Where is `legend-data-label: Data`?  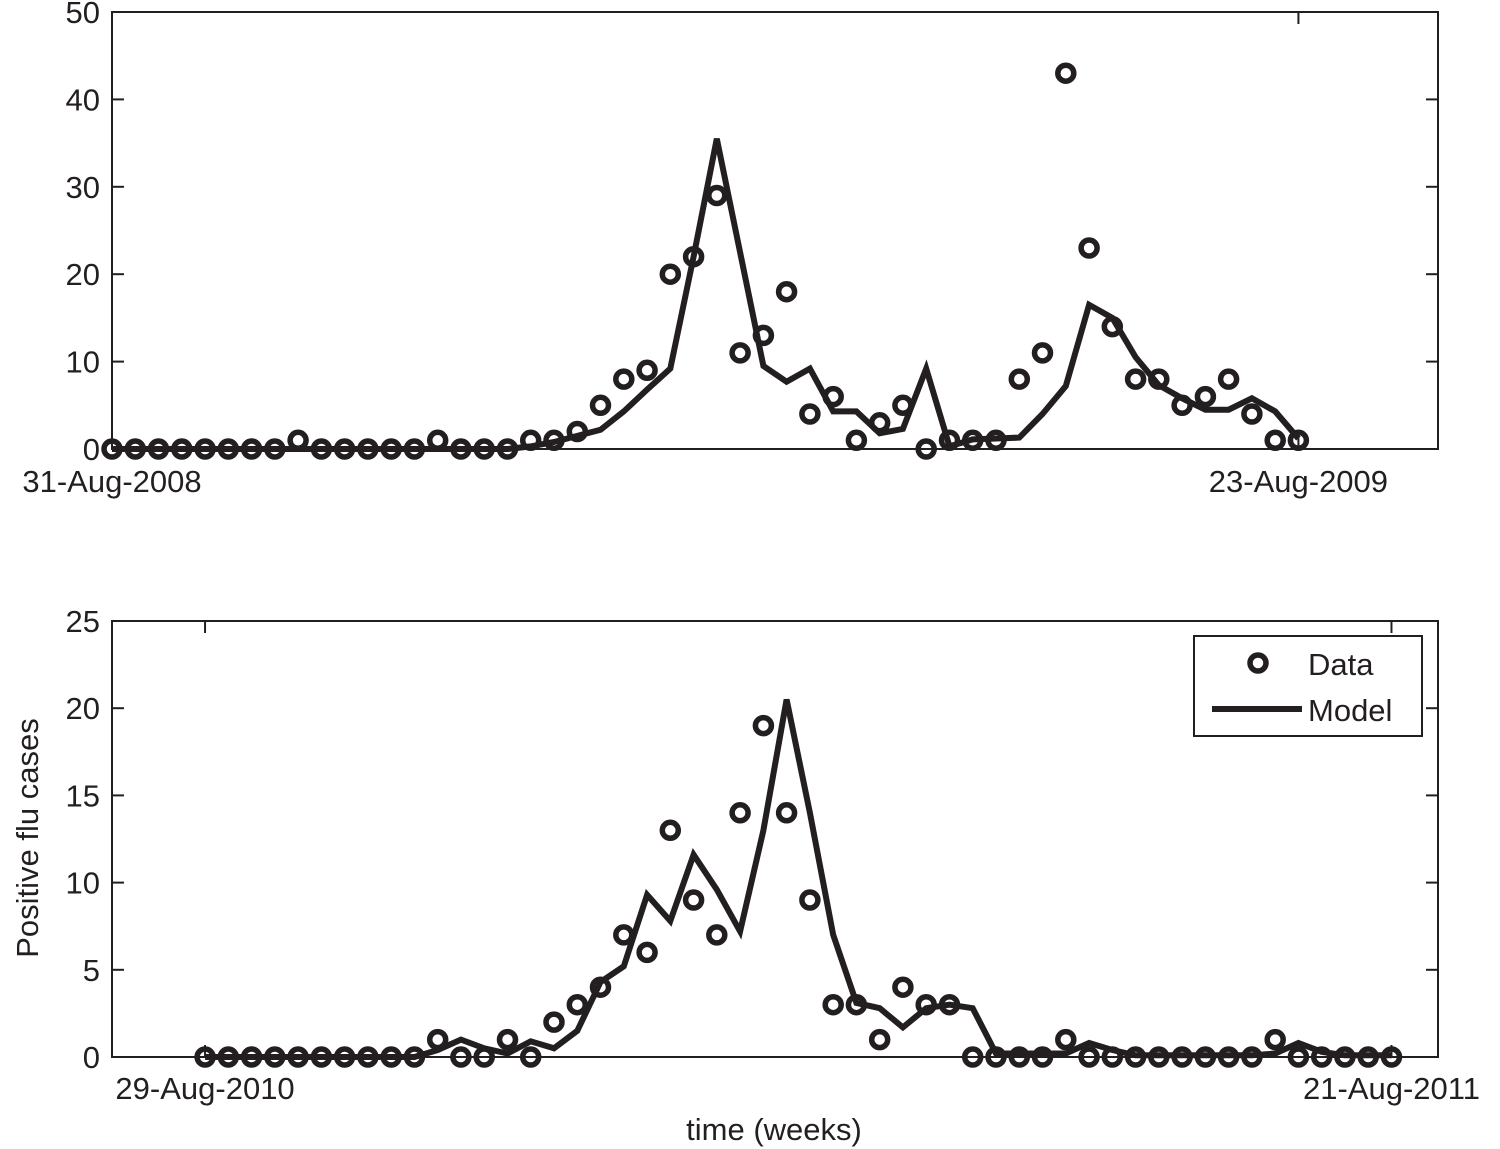 legend-data-label: Data is located at coordinates (1341, 664).